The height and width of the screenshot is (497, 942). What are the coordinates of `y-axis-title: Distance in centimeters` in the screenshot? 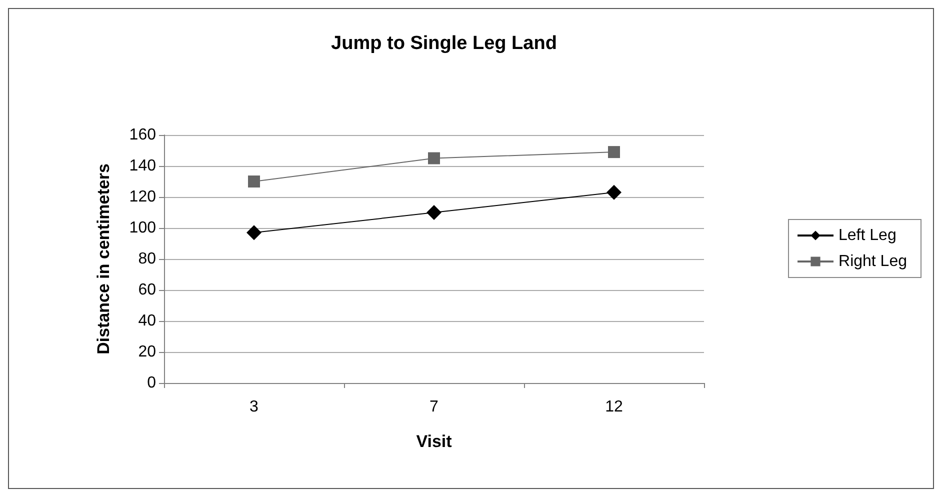 It's located at (103, 259).